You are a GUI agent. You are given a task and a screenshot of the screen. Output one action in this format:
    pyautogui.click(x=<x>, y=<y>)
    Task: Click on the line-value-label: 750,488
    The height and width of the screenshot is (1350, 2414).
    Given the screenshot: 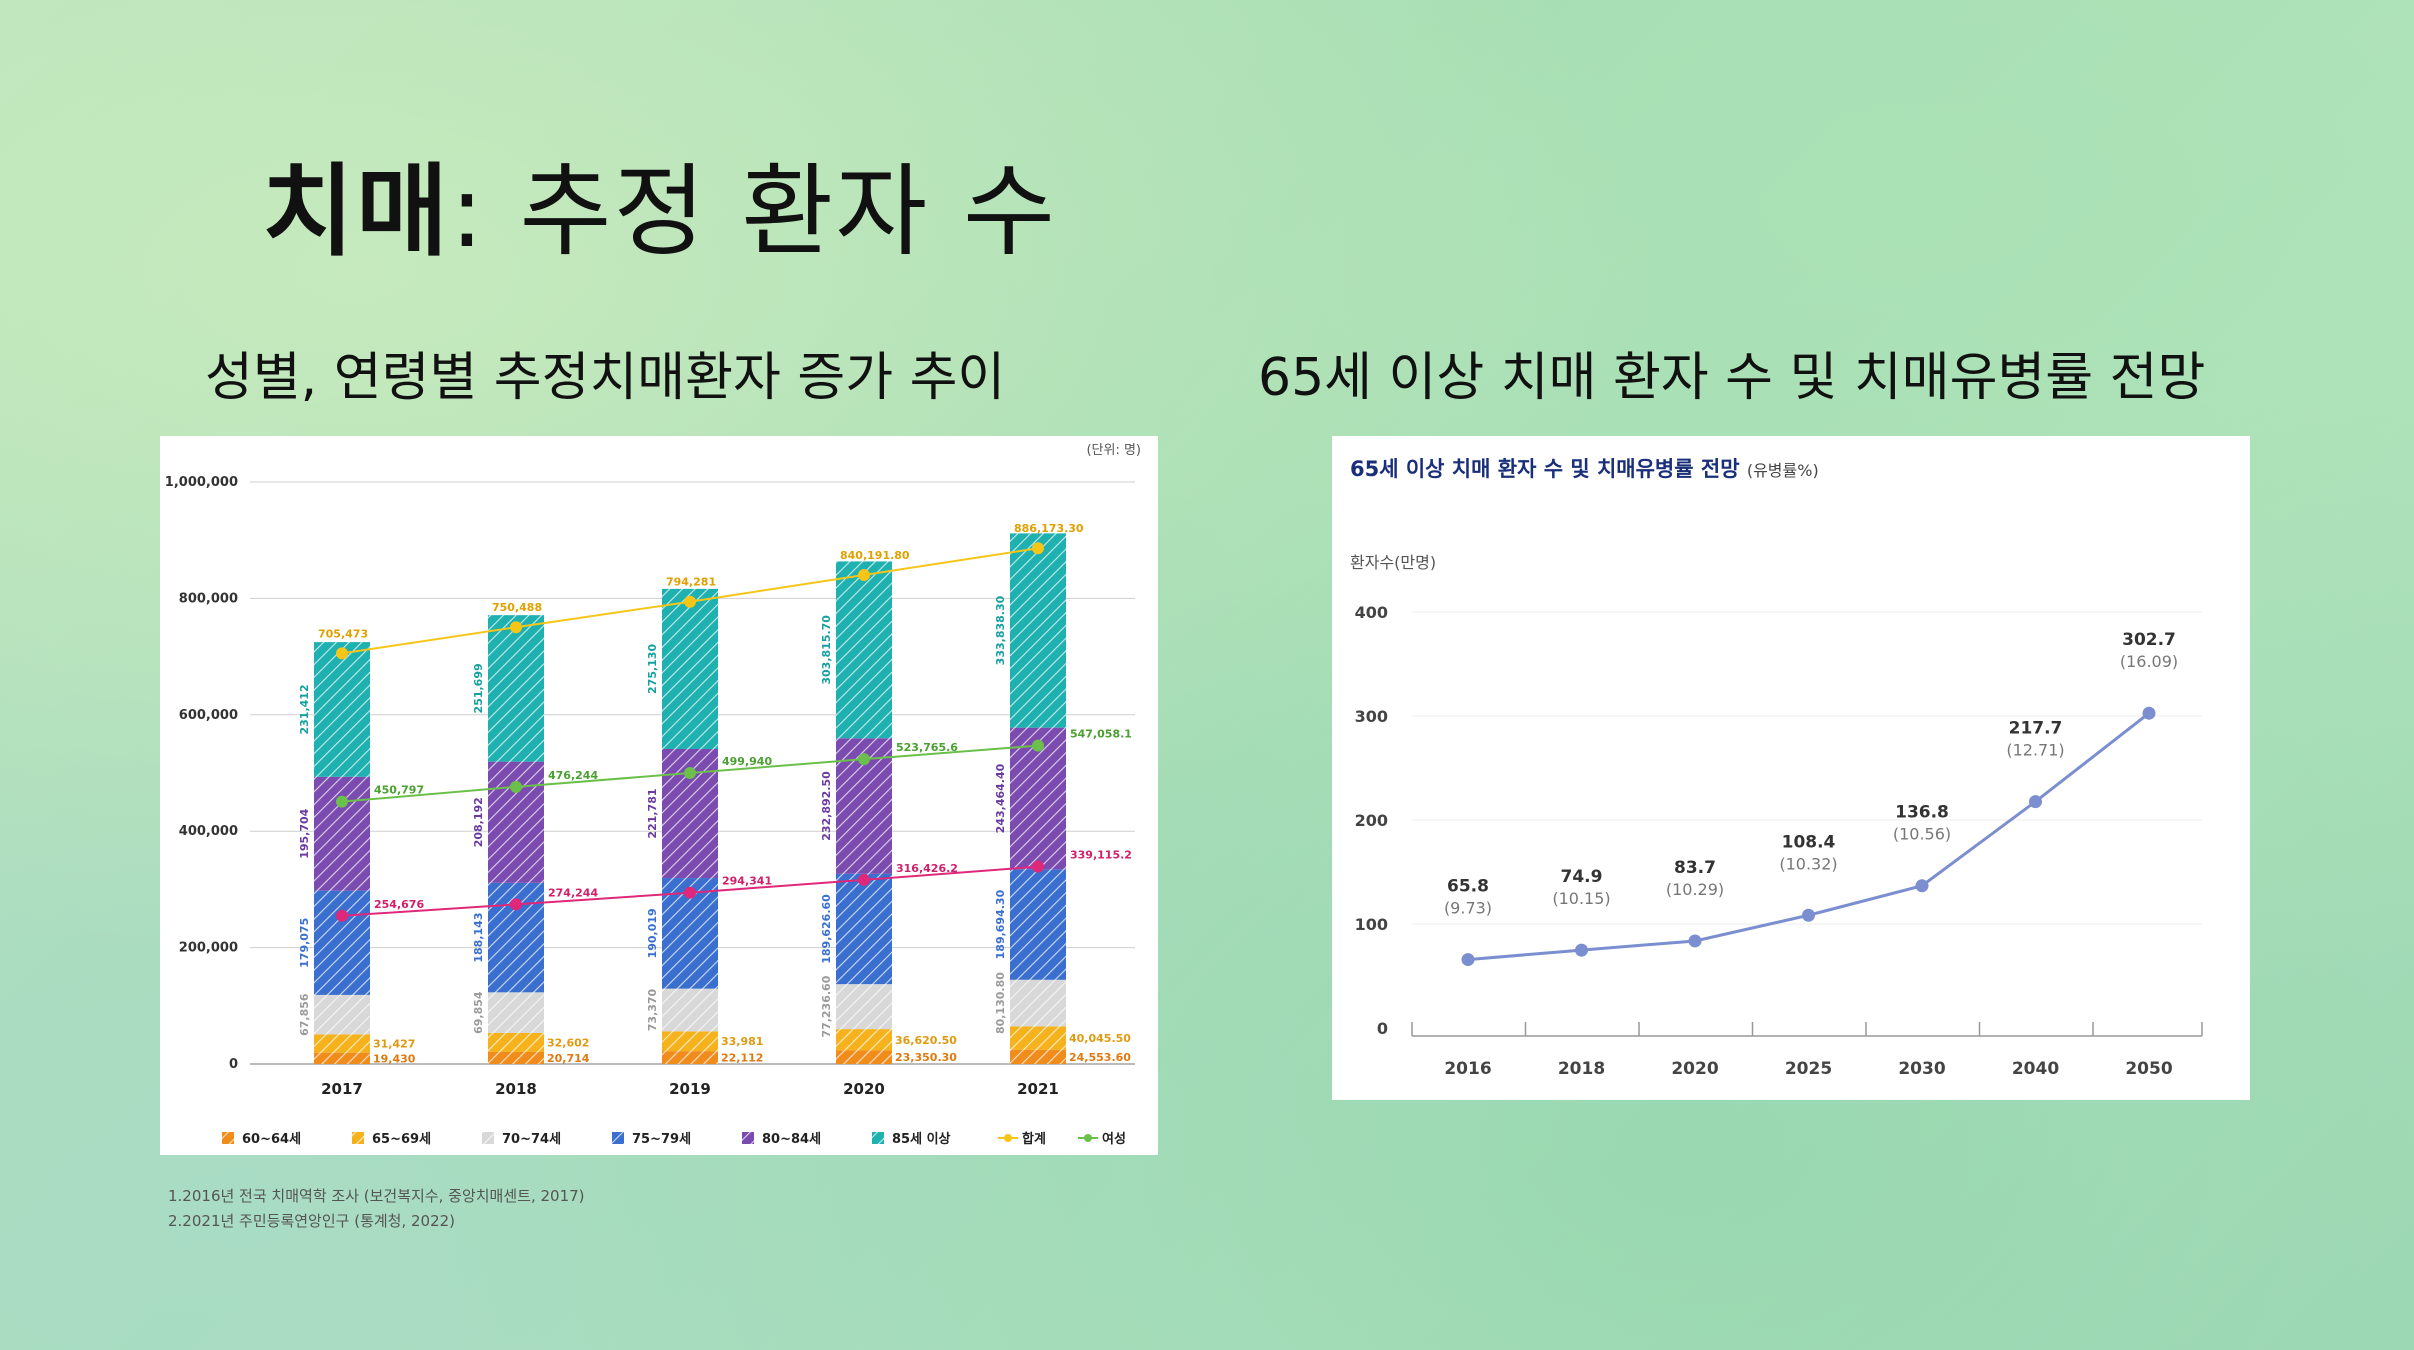 What is the action you would take?
    pyautogui.click(x=517, y=607)
    